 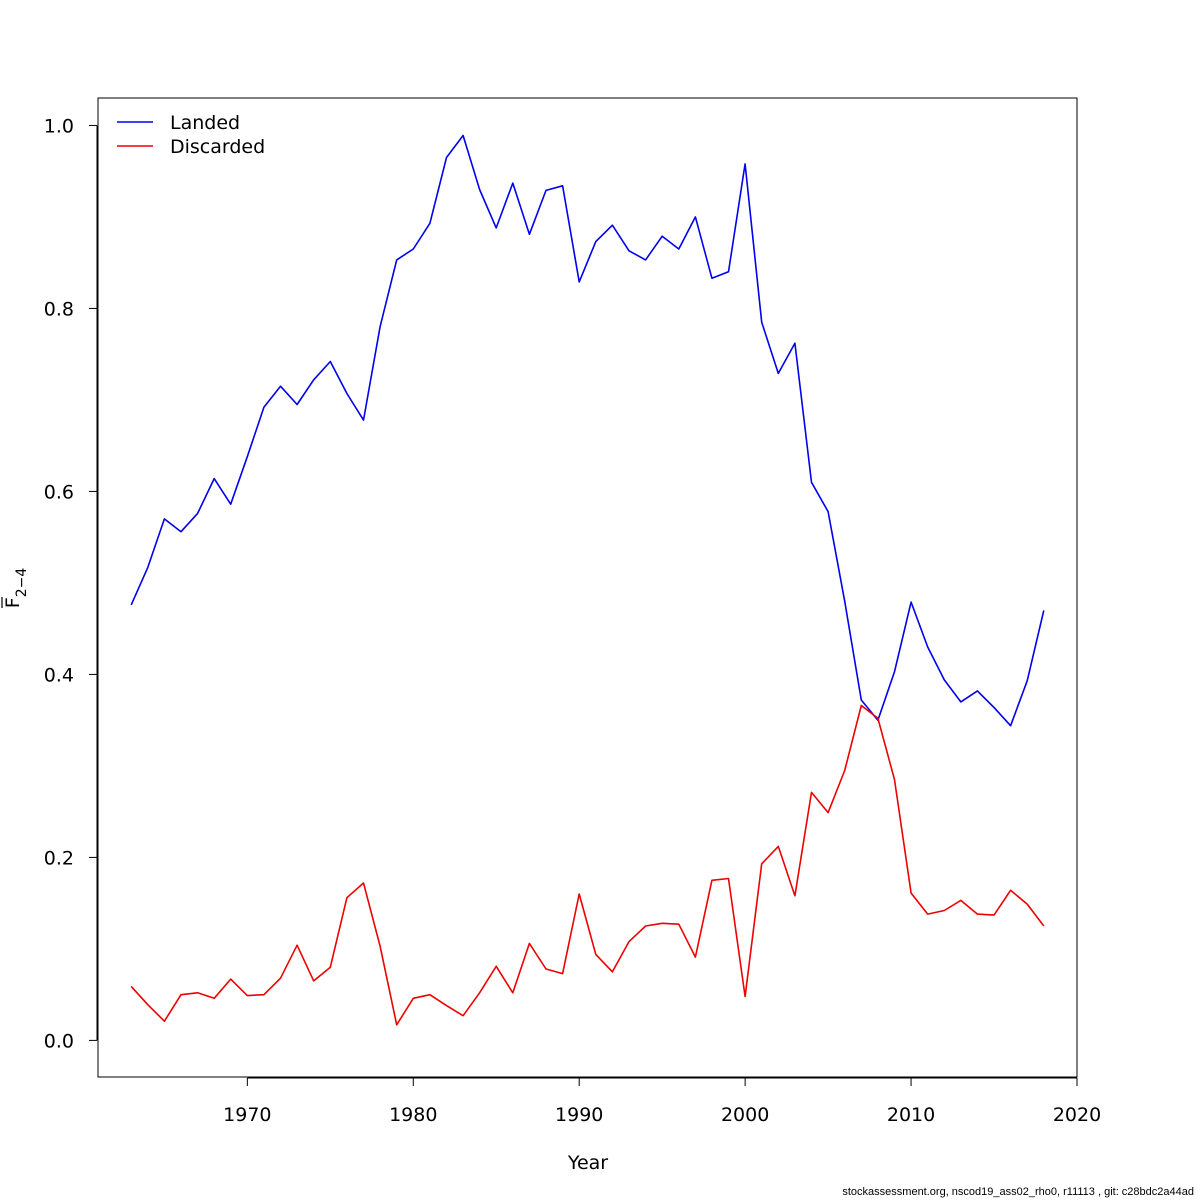 What do you see at coordinates (587, 1163) in the screenshot?
I see `x-axis-title: Year` at bounding box center [587, 1163].